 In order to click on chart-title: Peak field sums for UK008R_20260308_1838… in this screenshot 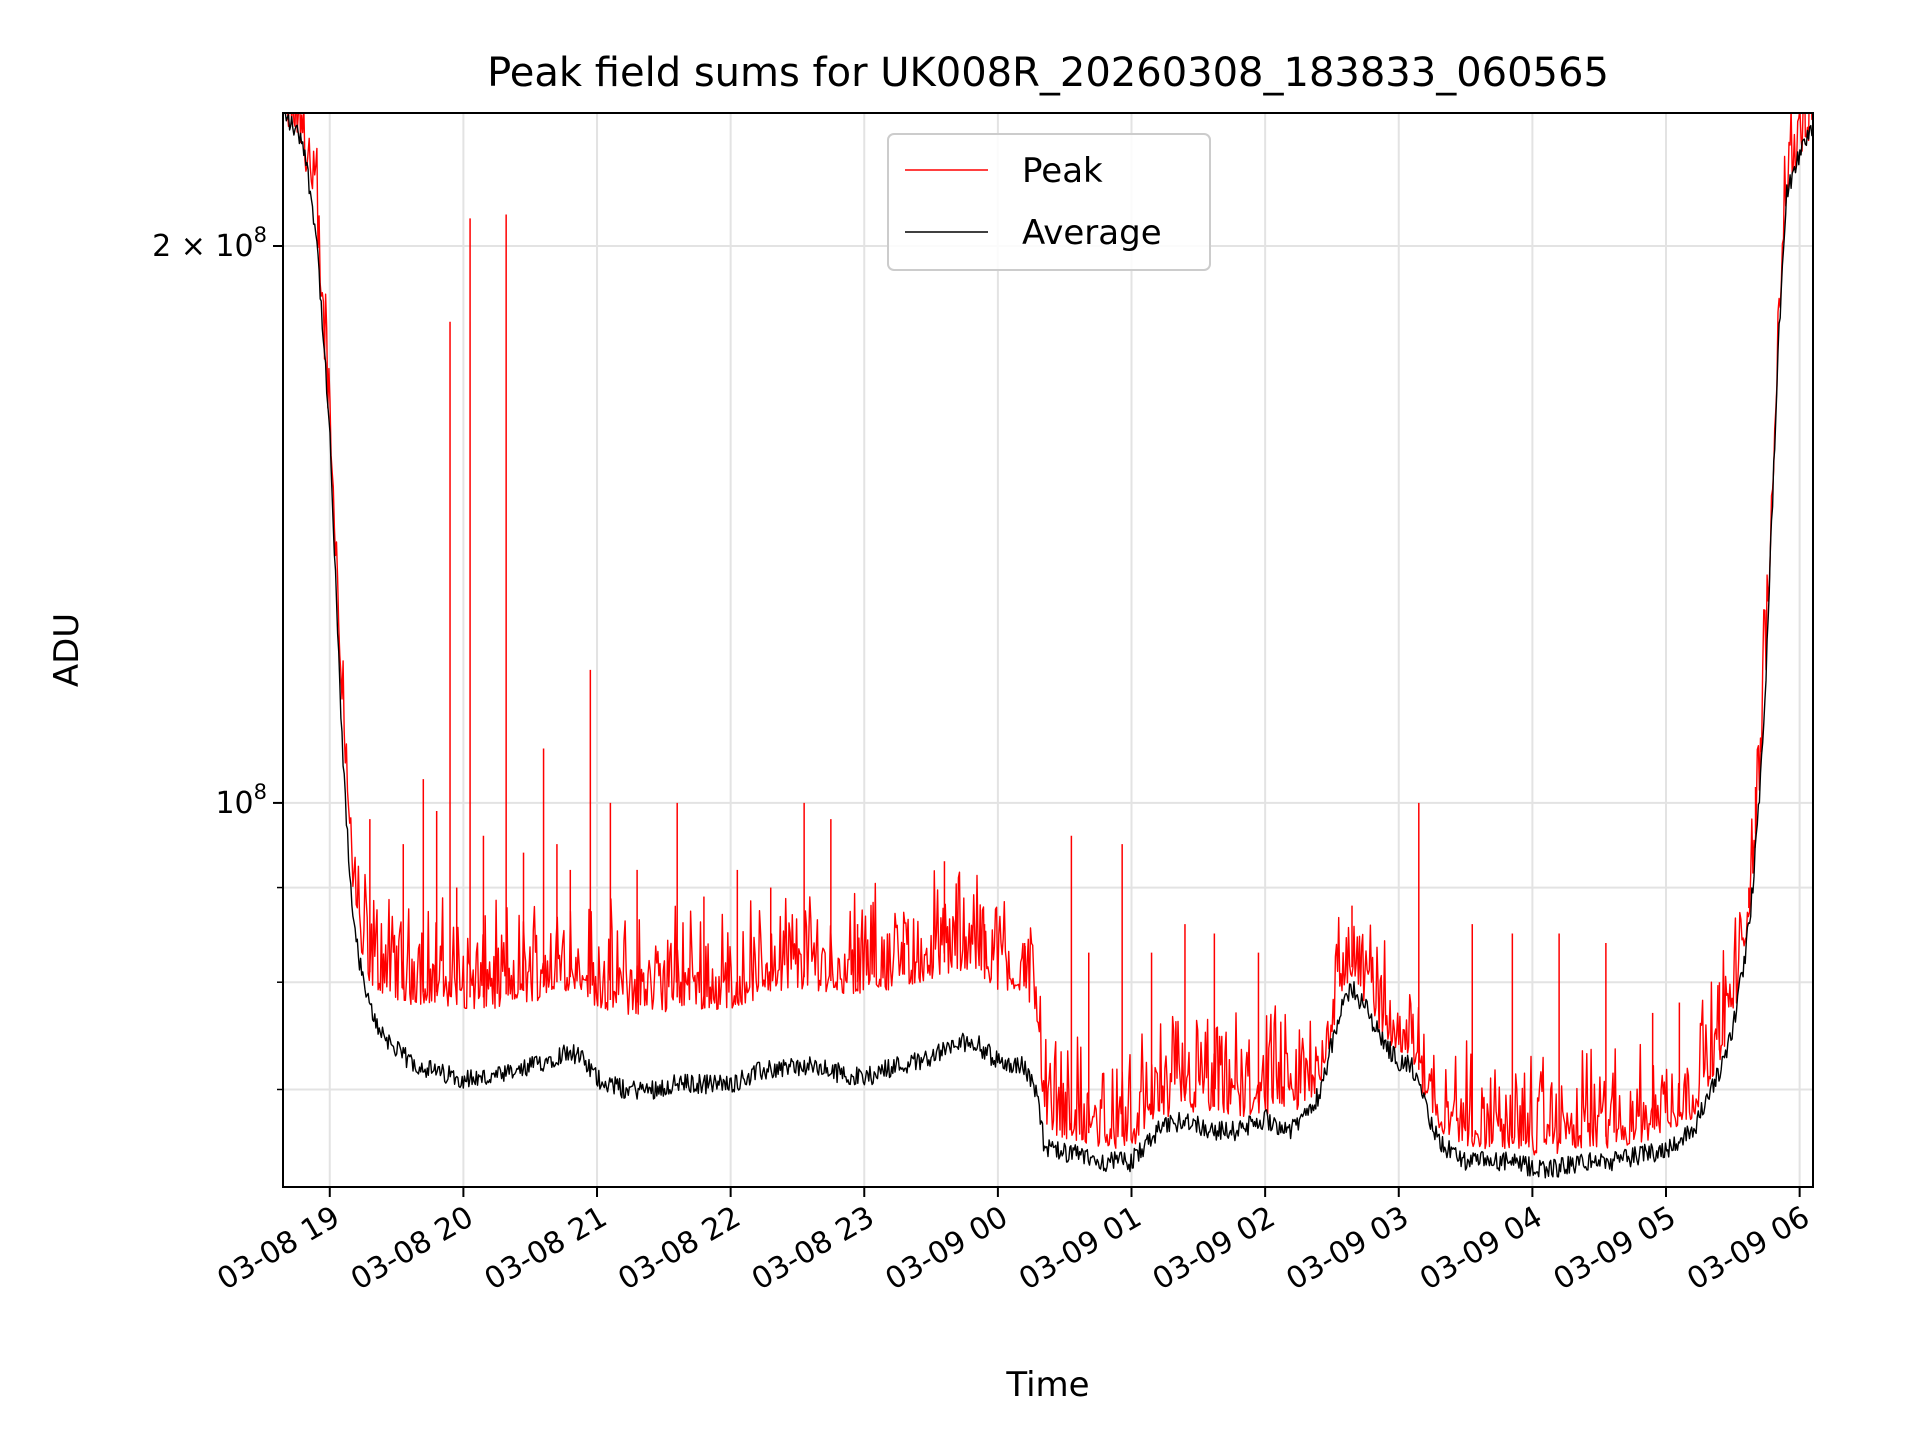, I will do `click(1048, 73)`.